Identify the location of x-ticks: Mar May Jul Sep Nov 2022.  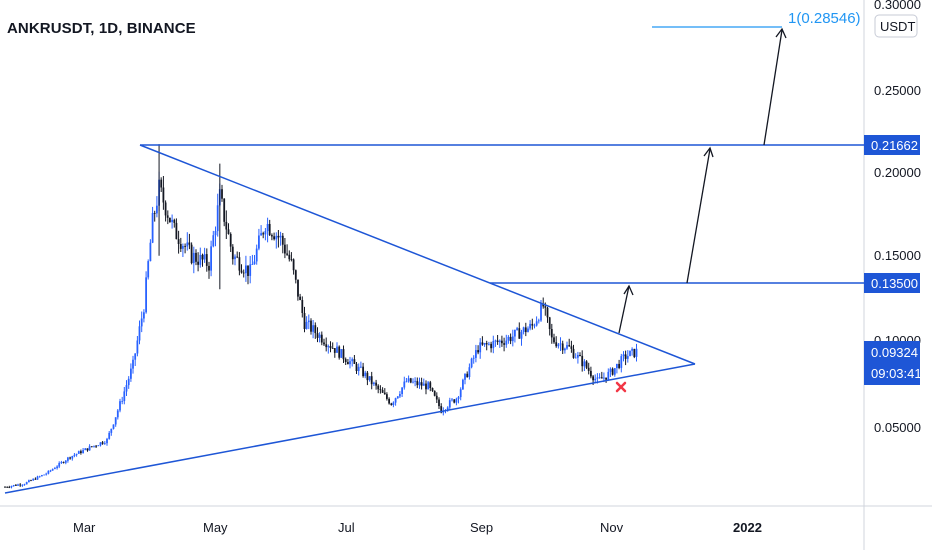
(417, 527).